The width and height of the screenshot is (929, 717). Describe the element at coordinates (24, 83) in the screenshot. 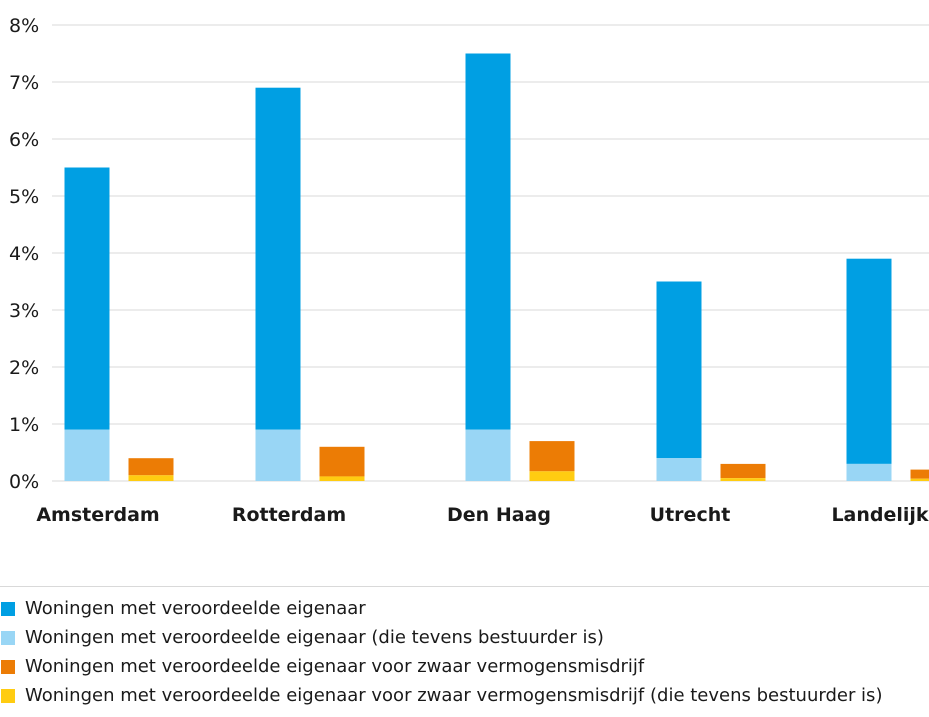

I see `y-tick-label: 7%` at that location.